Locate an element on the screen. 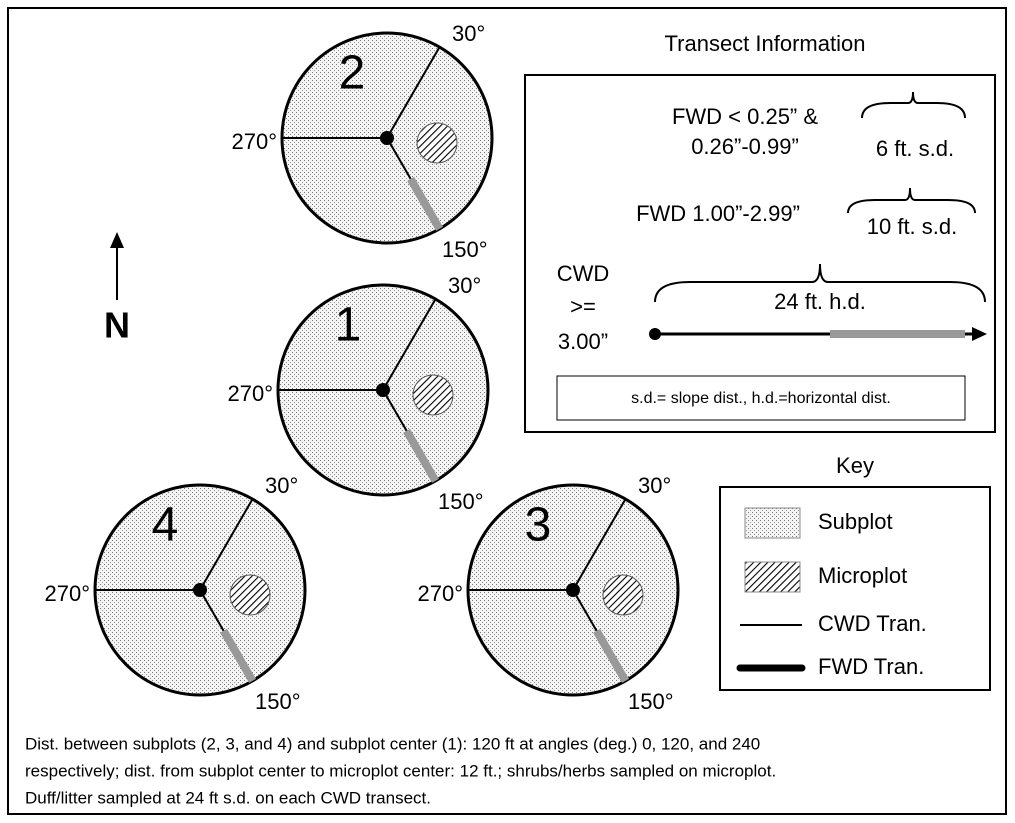 The height and width of the screenshot is (823, 1015). abbrev-box is located at coordinates (761, 398).